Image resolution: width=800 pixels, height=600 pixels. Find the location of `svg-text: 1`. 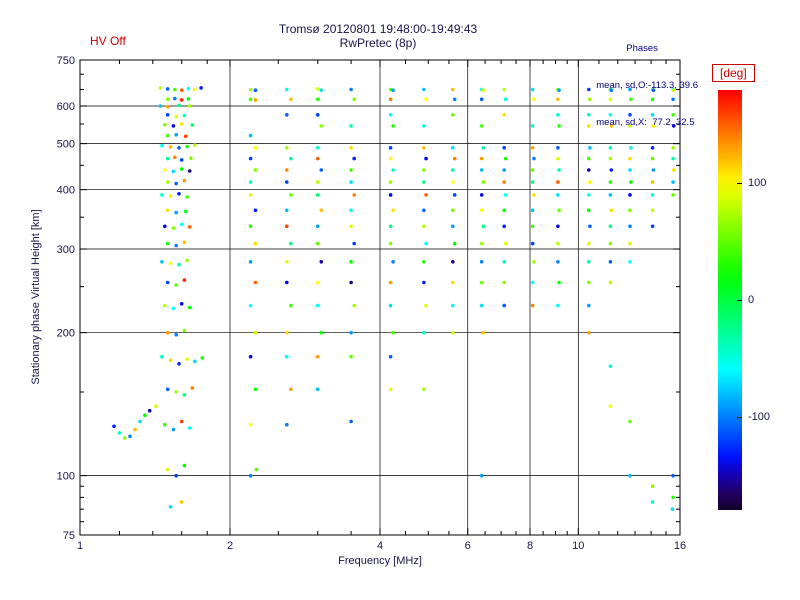

svg-text: 1 is located at coordinates (80, 546).